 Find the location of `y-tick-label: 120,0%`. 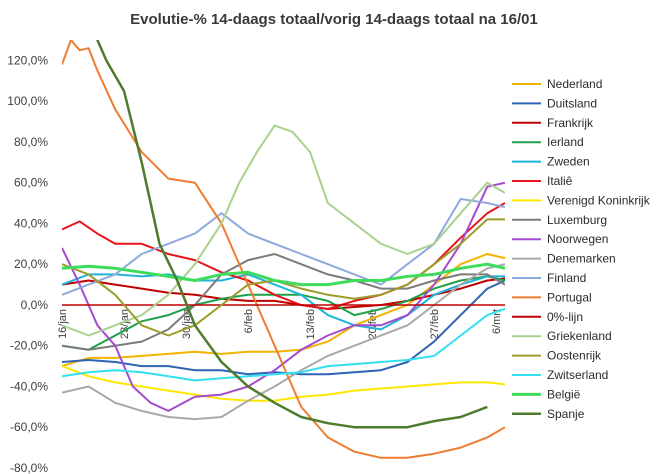

y-tick-label: 120,0% is located at coordinates (27, 60).